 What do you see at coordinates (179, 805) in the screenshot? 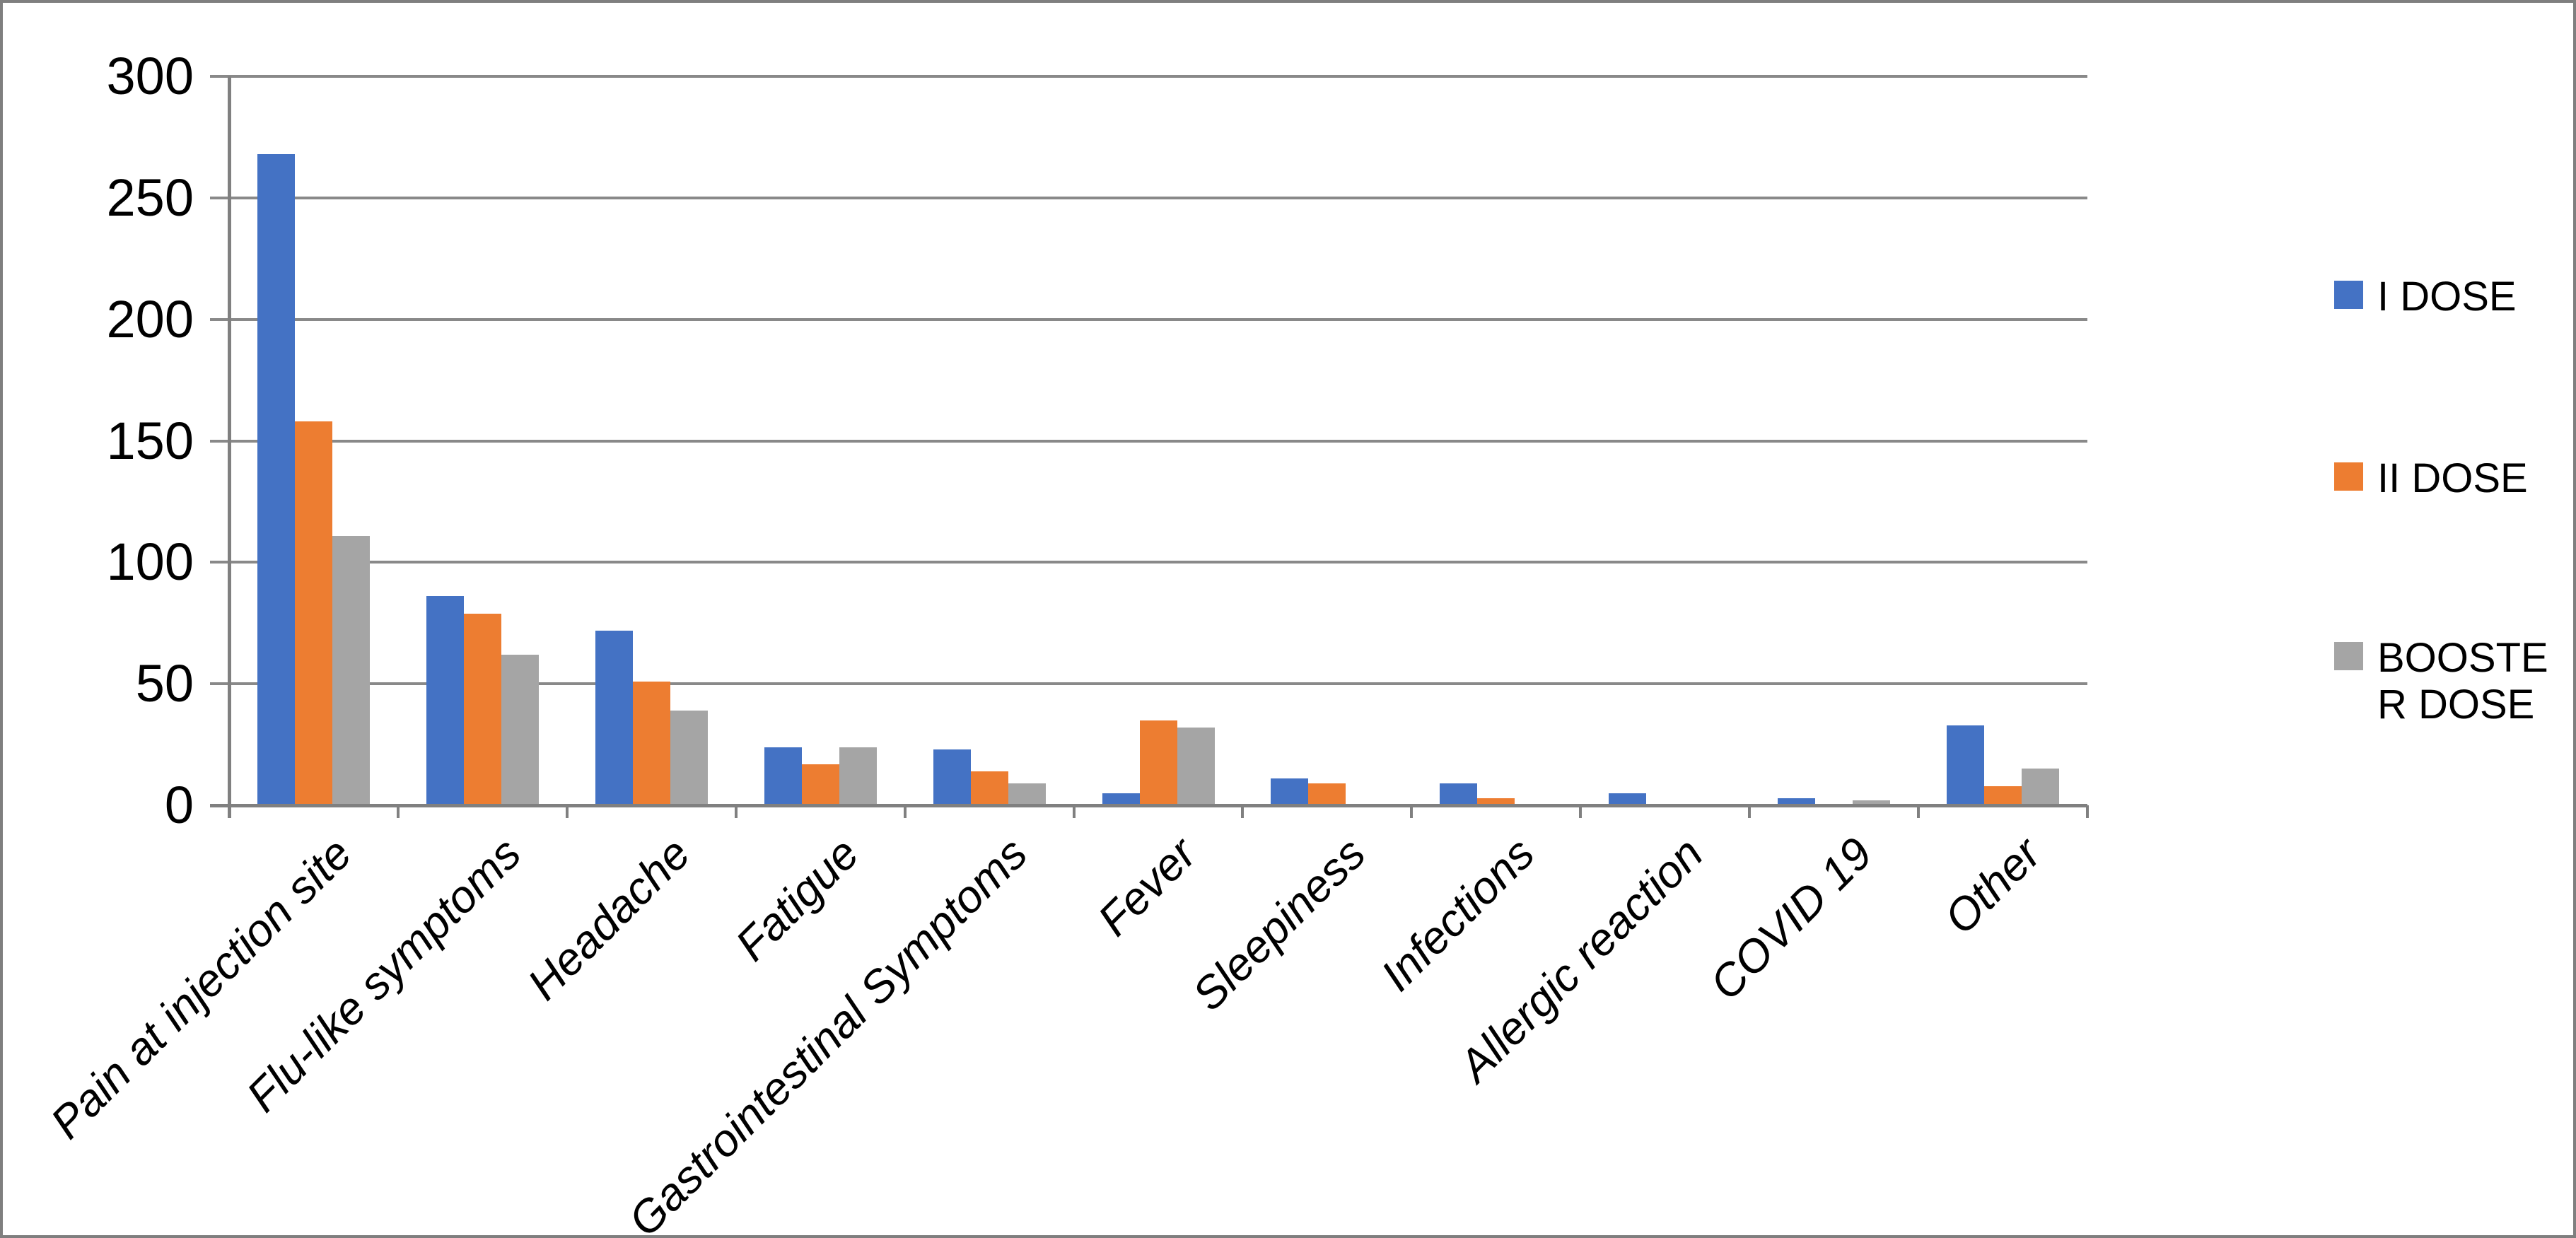
I see `y-tick-label-0: 0` at bounding box center [179, 805].